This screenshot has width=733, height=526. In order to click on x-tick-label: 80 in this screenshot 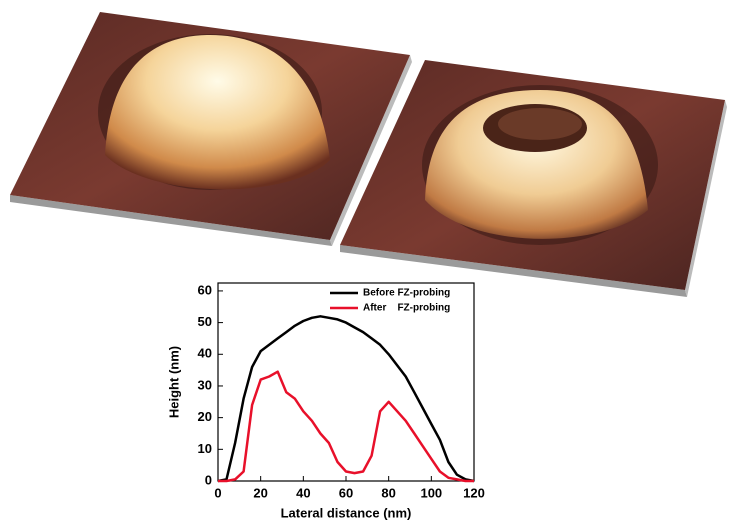, I will do `click(388, 492)`.